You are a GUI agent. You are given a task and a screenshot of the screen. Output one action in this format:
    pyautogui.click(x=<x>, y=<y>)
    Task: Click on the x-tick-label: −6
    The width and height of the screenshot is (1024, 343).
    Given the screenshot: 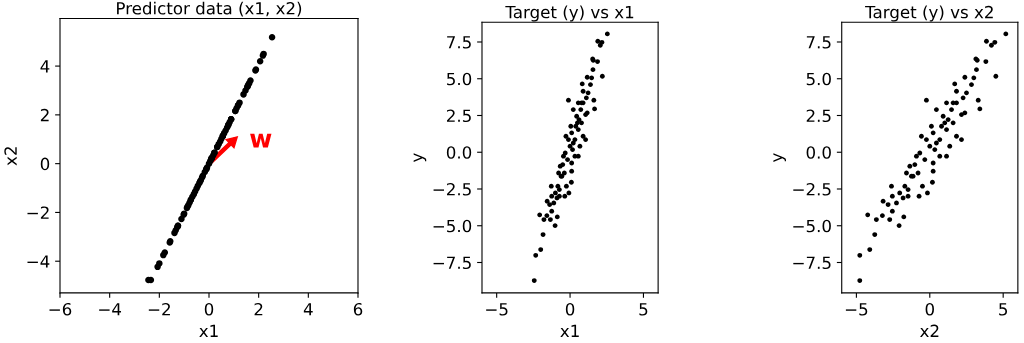 What is the action you would take?
    pyautogui.click(x=60, y=309)
    